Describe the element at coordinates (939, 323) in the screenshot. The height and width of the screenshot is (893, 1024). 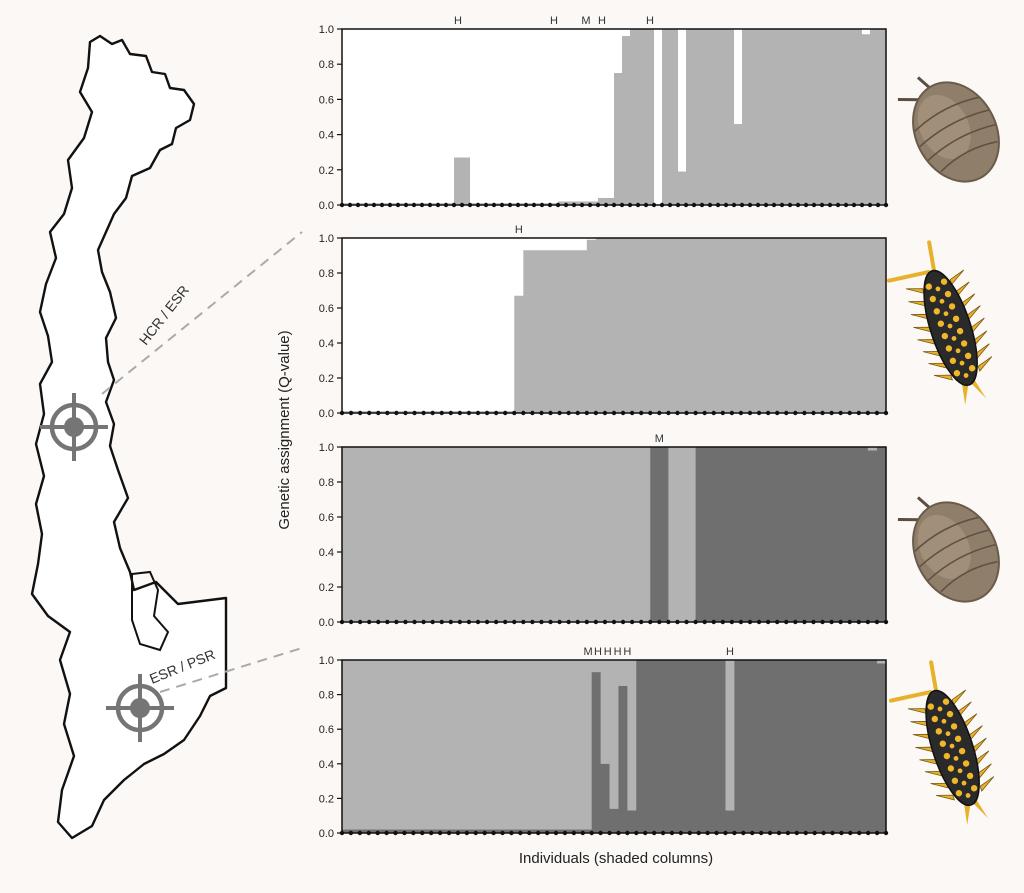
I see `spiny-woodlouse-icon` at that location.